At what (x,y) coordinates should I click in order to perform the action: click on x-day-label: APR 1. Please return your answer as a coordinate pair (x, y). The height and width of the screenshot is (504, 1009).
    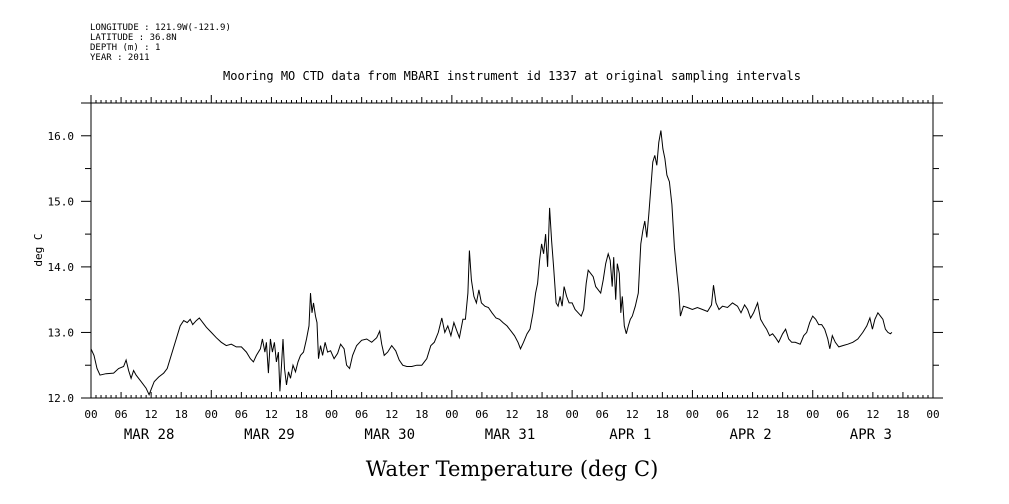
    Looking at the image, I should click on (630, 435).